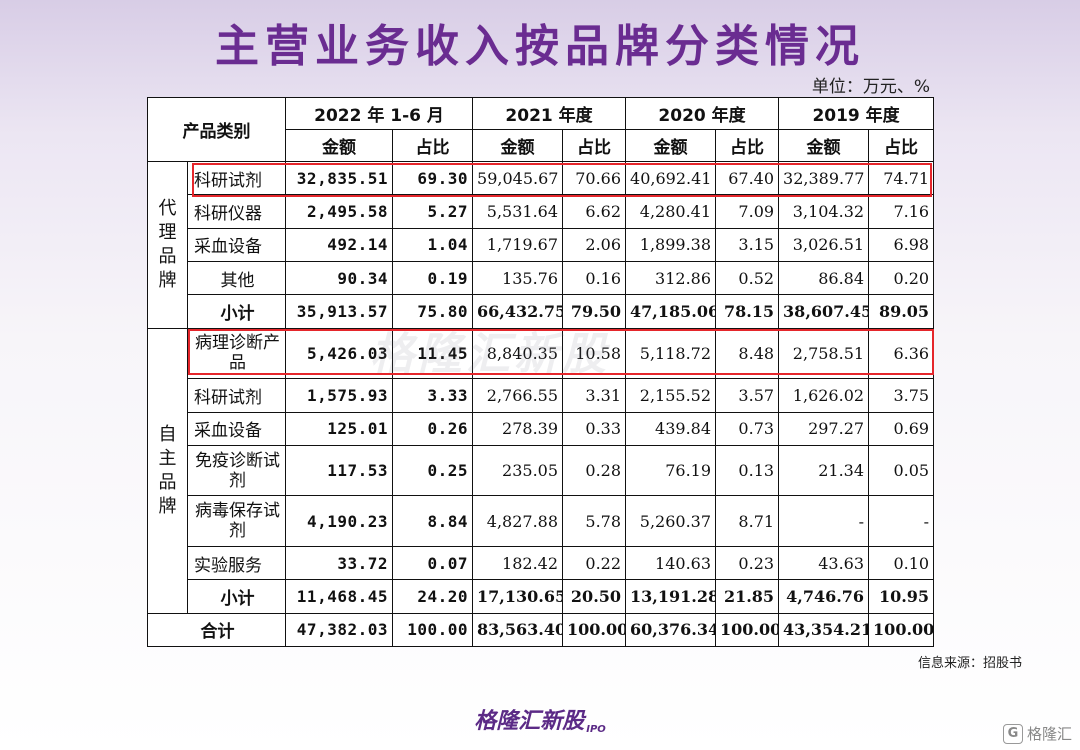 Image resolution: width=1080 pixels, height=750 pixels. I want to click on cell: 13,191.28, so click(671, 596).